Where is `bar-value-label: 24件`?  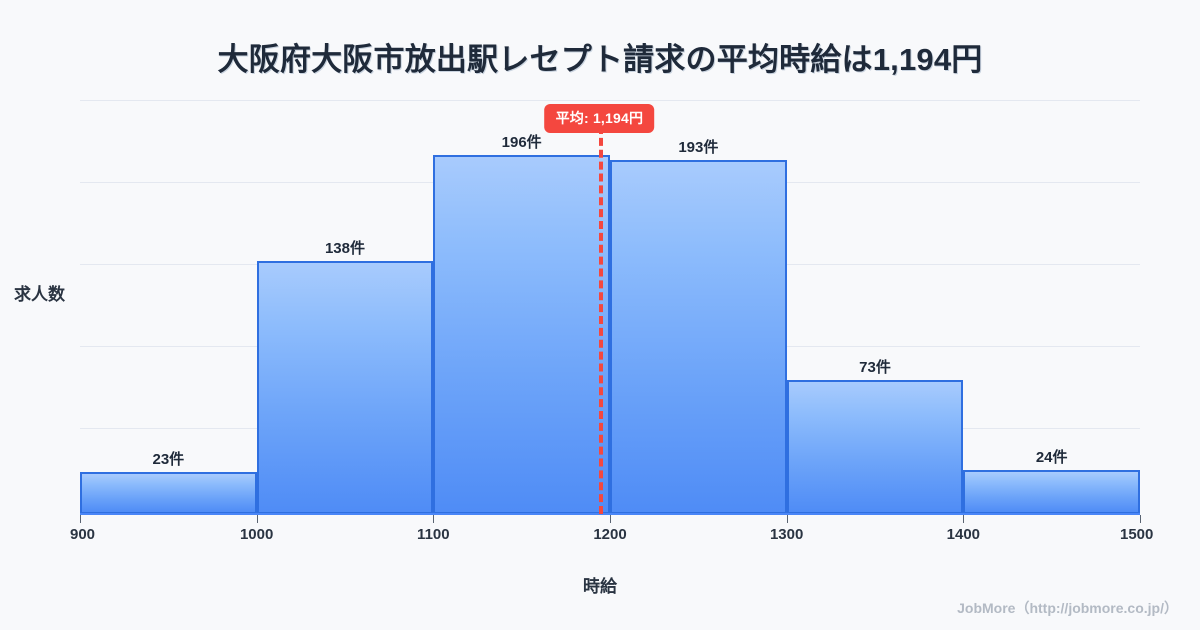
bar-value-label: 24件 is located at coordinates (1051, 458).